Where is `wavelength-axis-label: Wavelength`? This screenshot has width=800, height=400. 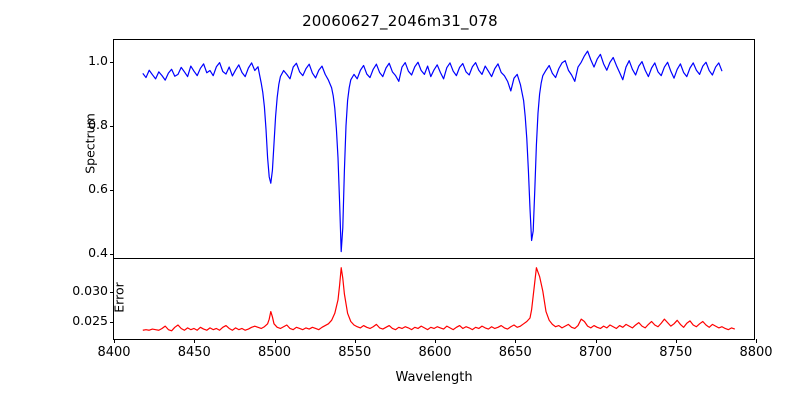
wavelength-axis-label: Wavelength is located at coordinates (434, 377).